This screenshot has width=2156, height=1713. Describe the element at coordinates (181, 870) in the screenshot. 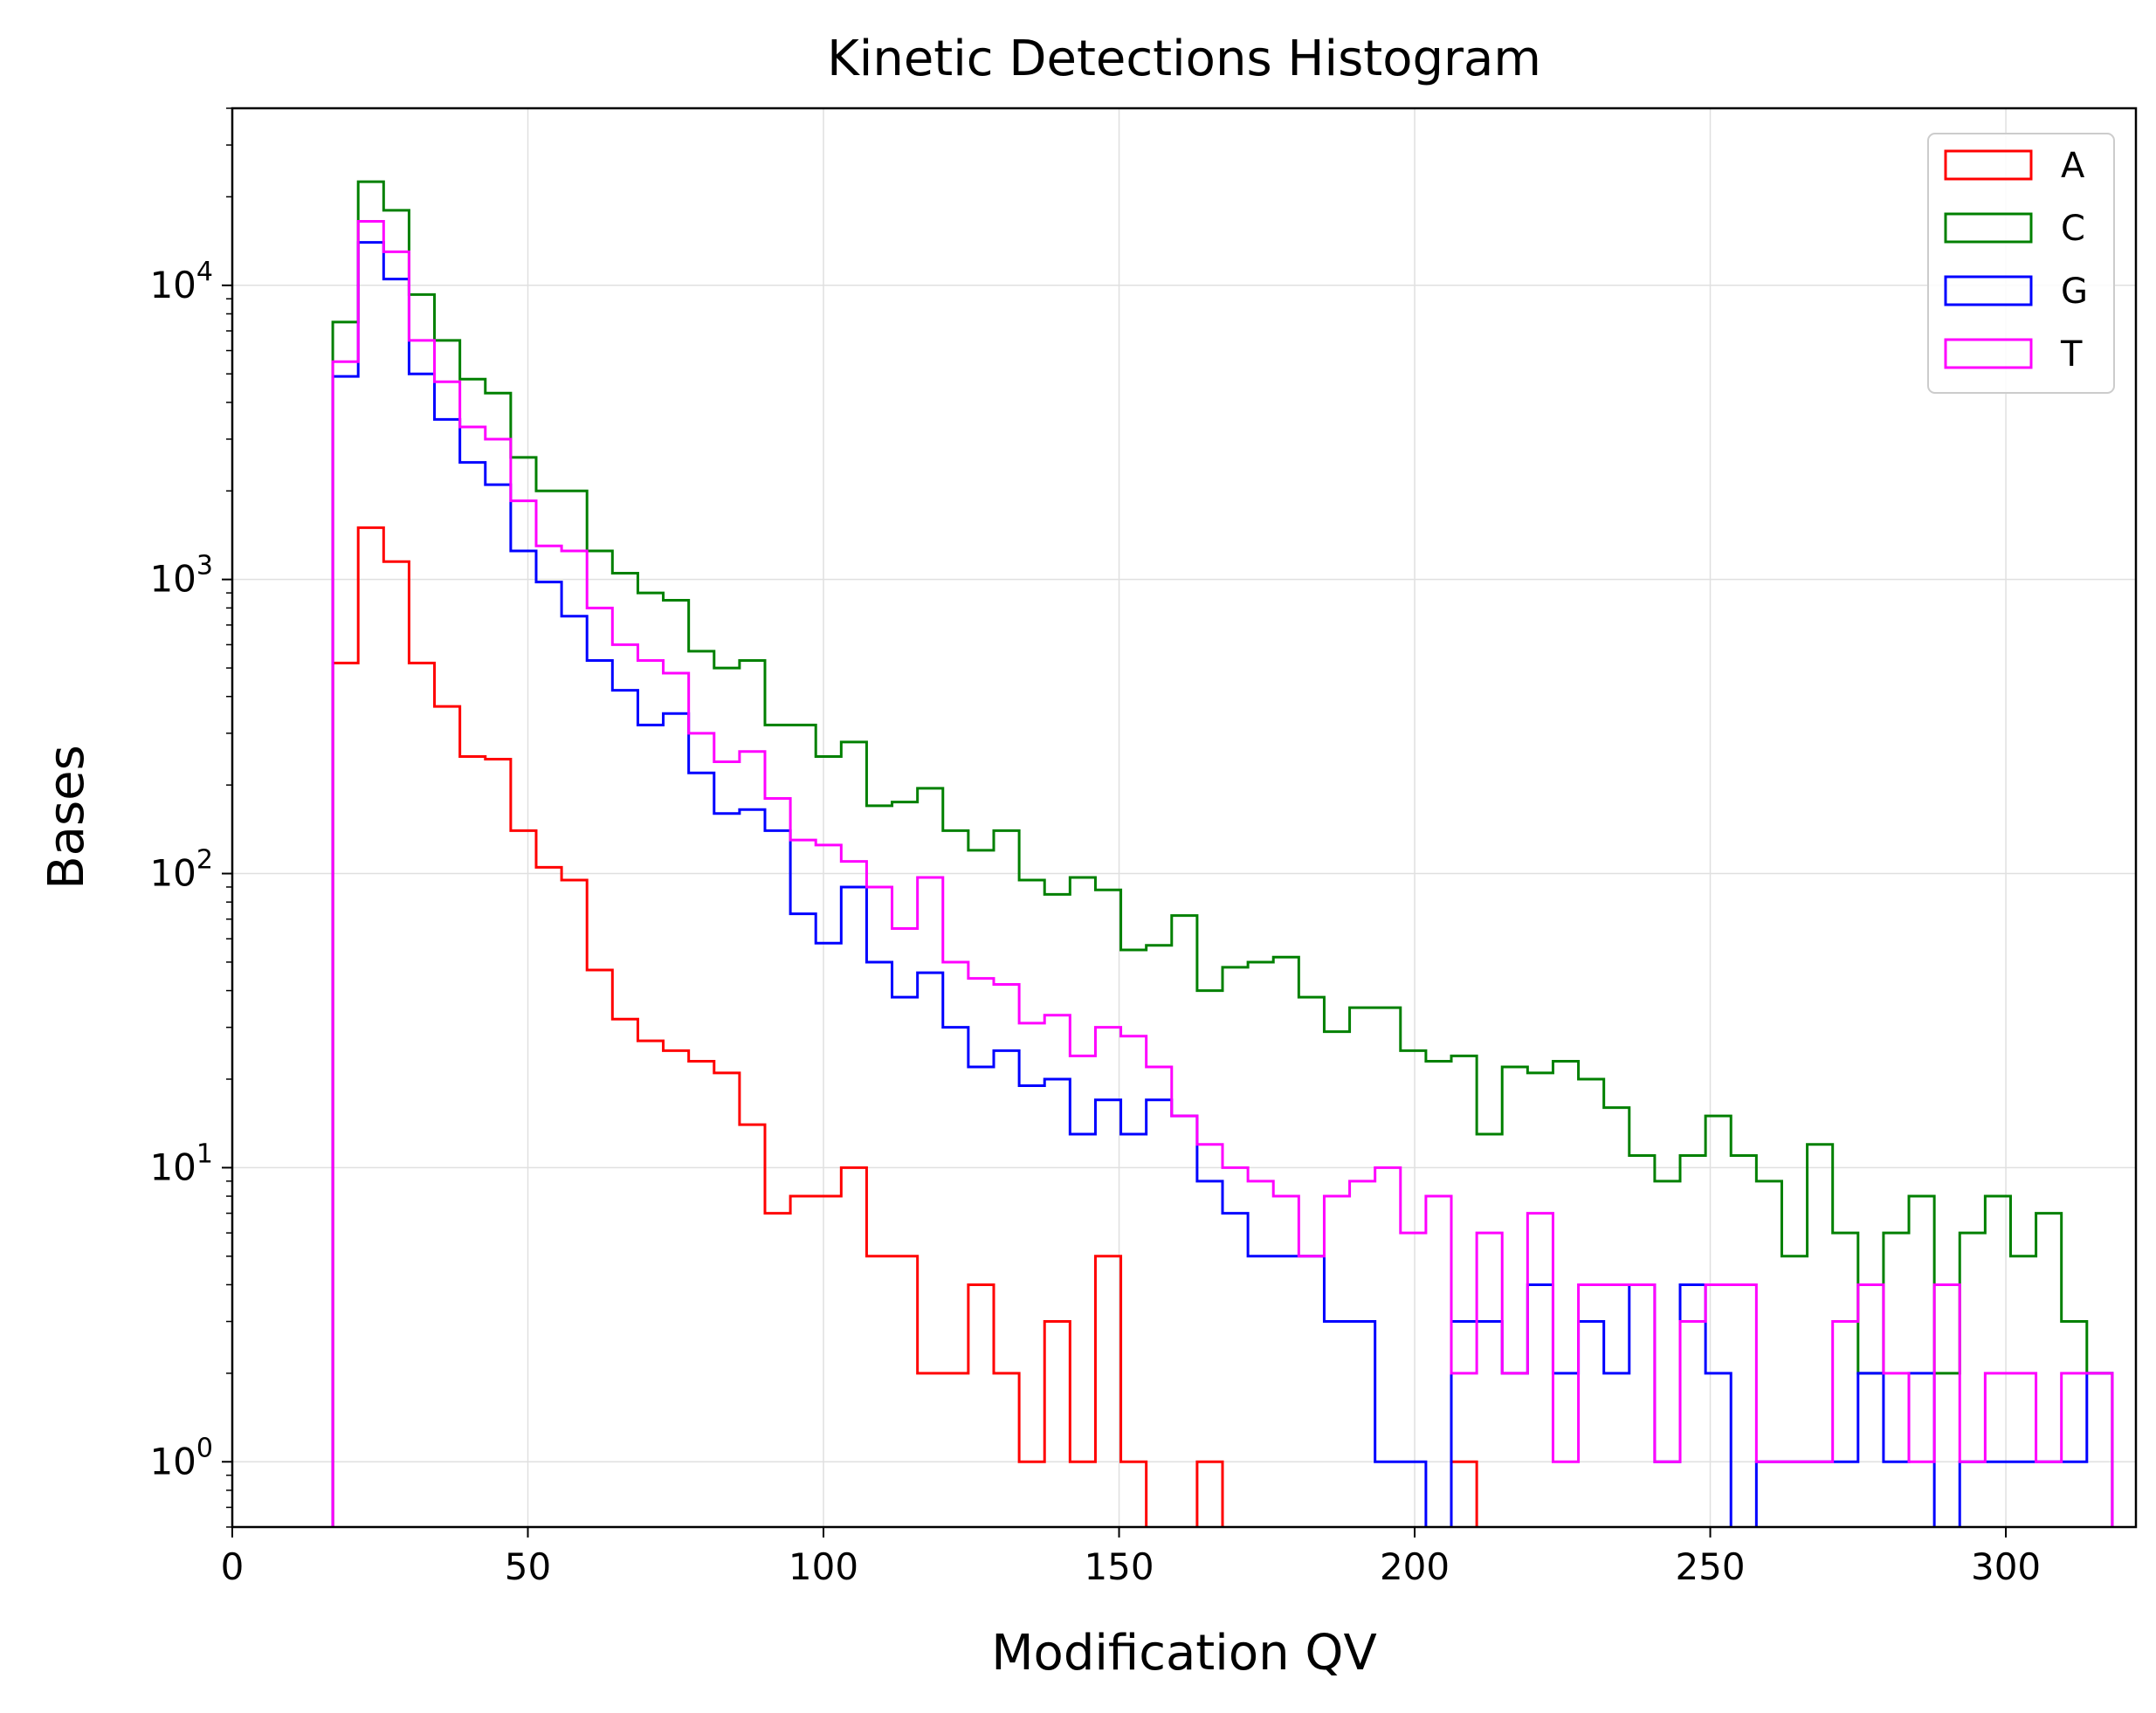

I see `y-tick-label: 10²` at that location.